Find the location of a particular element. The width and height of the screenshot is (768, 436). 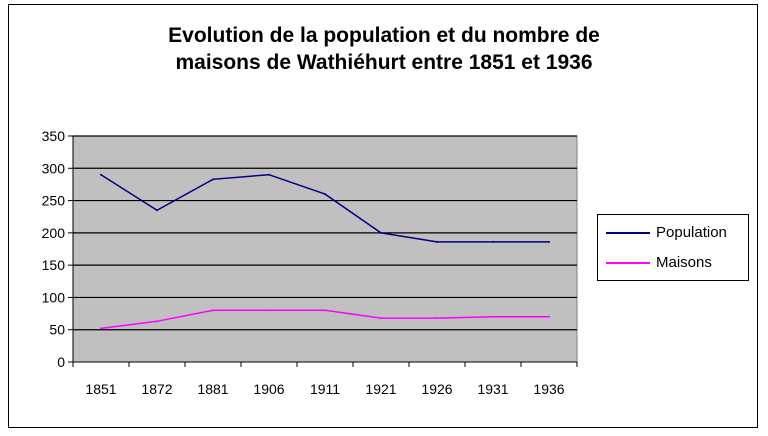

data-point-population-1906 is located at coordinates (269, 174).